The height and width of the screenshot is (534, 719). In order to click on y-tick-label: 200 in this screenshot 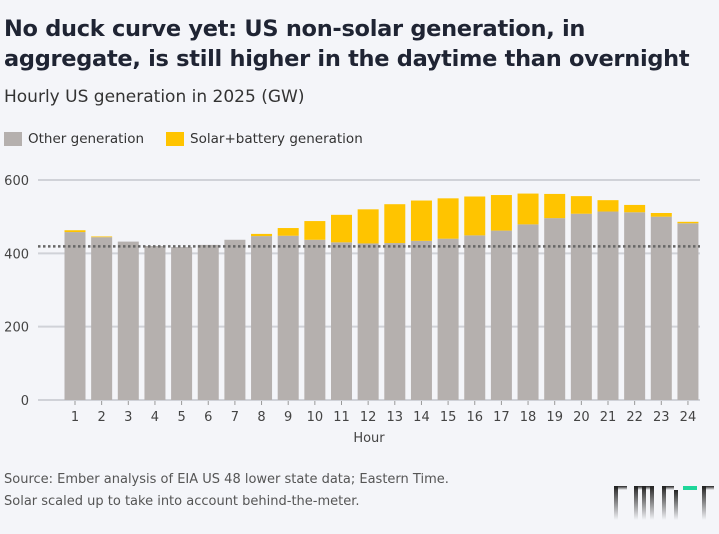, I will do `click(16, 328)`.